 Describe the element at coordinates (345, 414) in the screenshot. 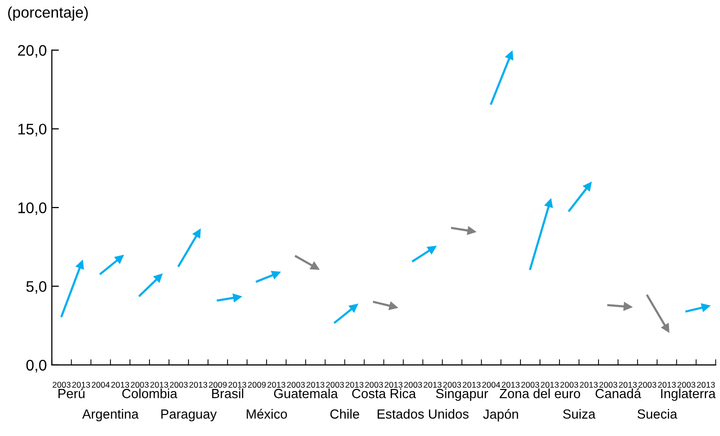

I see `text: Chile` at that location.